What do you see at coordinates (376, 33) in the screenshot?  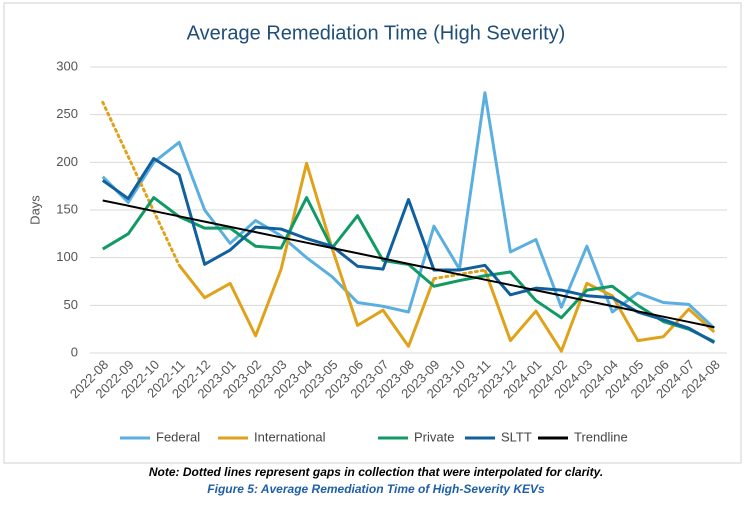 I see `chart-title: Average Remediation Time (High Severity)` at bounding box center [376, 33].